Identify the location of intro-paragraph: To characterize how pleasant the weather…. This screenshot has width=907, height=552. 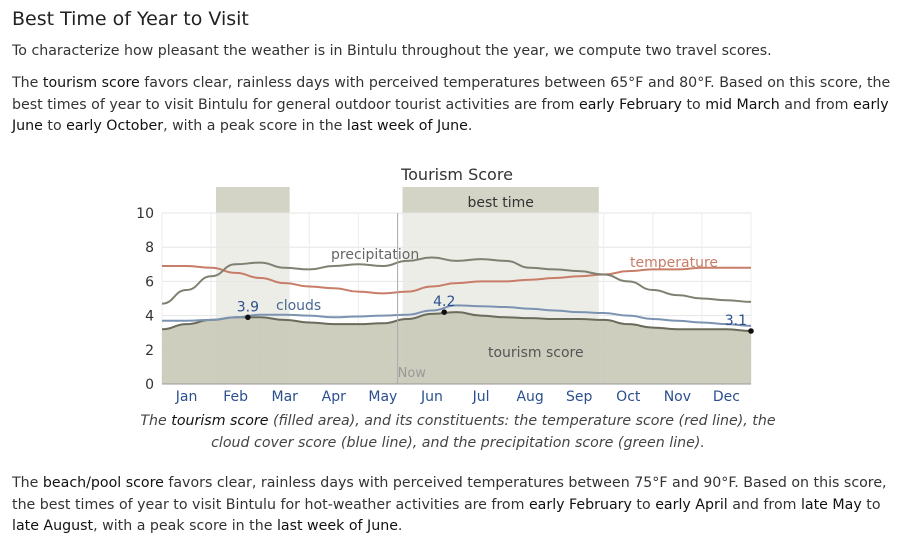
(392, 51).